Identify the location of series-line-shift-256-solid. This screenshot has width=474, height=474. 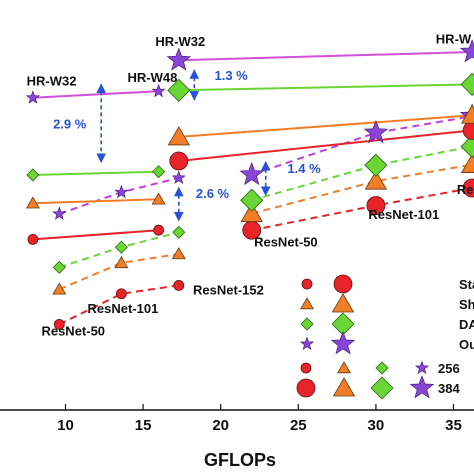
(95, 201).